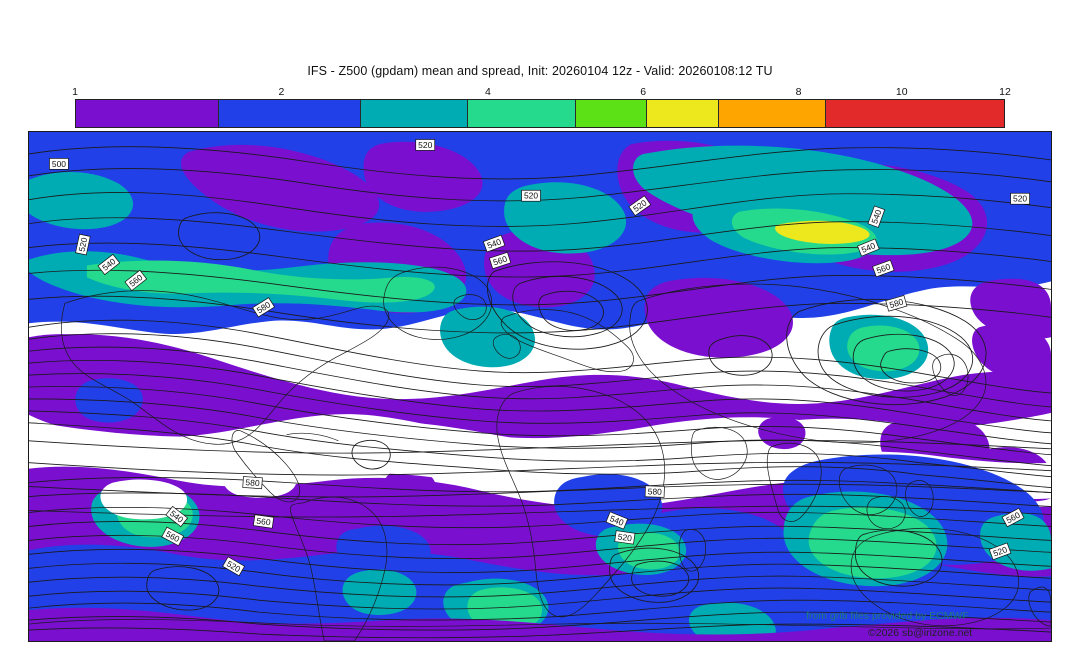 Image resolution: width=1080 pixels, height=658 pixels. I want to click on contour-label: 500, so click(59, 164).